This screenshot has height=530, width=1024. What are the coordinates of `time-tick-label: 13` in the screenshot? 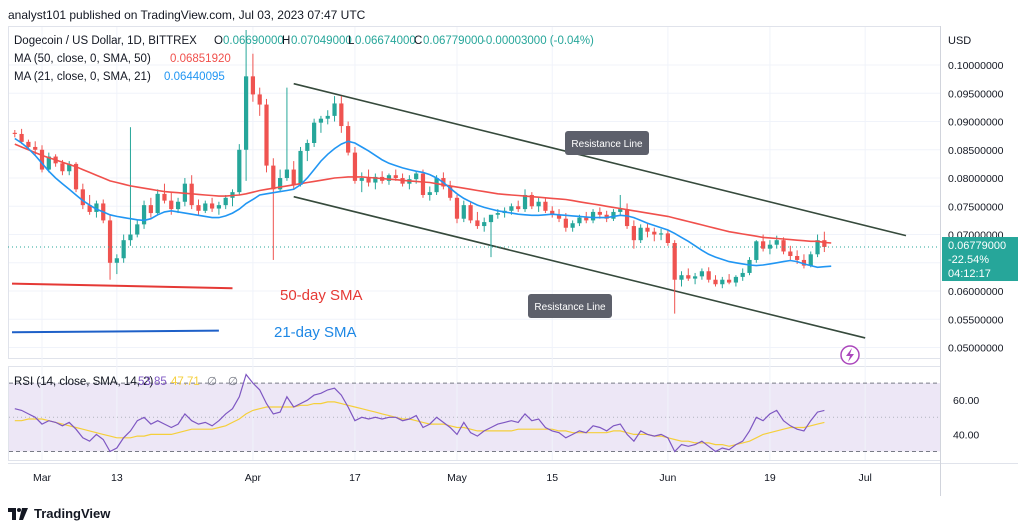 It's located at (117, 478).